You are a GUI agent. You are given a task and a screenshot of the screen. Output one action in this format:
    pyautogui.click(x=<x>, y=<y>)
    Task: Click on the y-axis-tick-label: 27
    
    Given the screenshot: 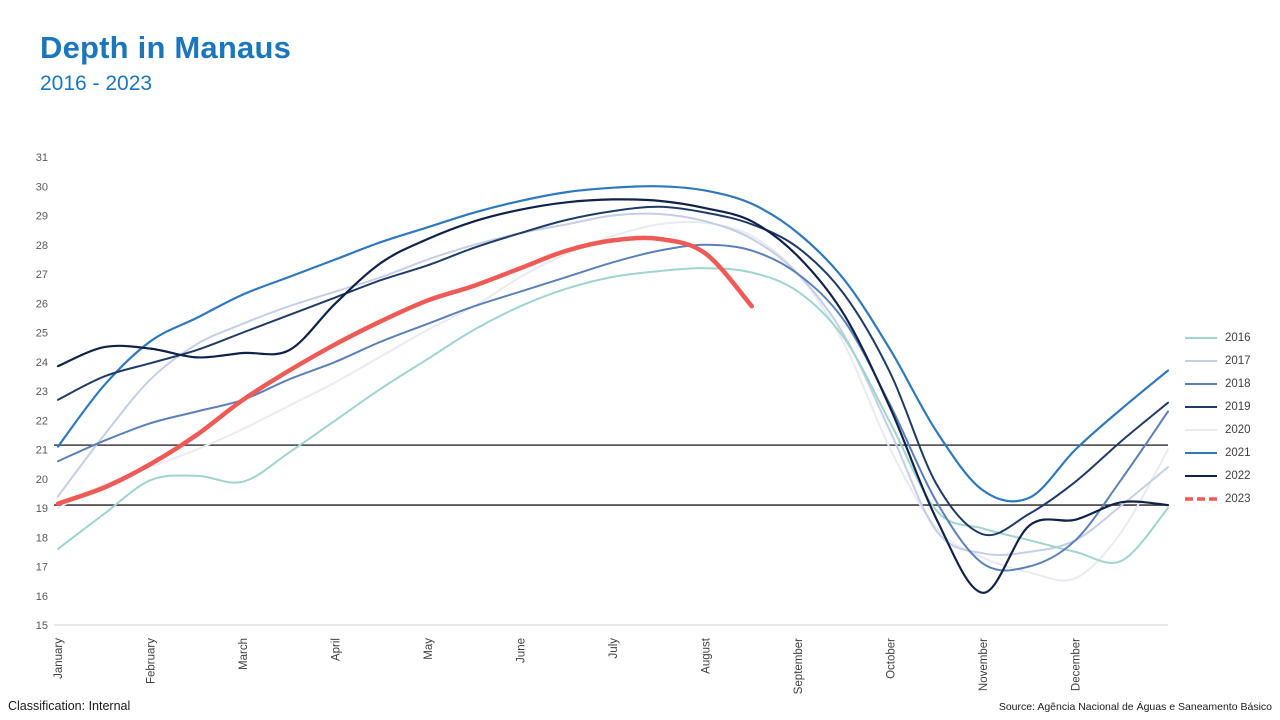 What is the action you would take?
    pyautogui.click(x=42, y=275)
    